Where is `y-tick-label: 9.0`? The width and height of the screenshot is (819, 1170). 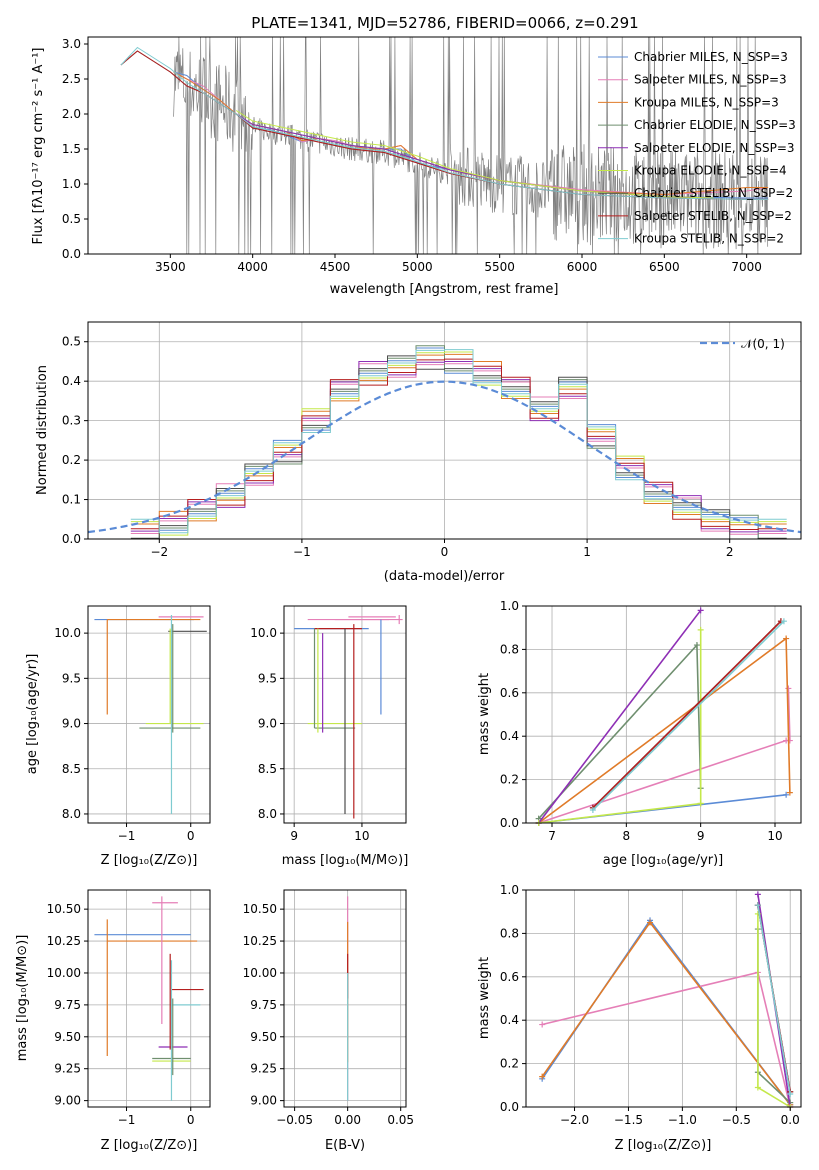
y-tick-label: 9.0 is located at coordinates (267, 724).